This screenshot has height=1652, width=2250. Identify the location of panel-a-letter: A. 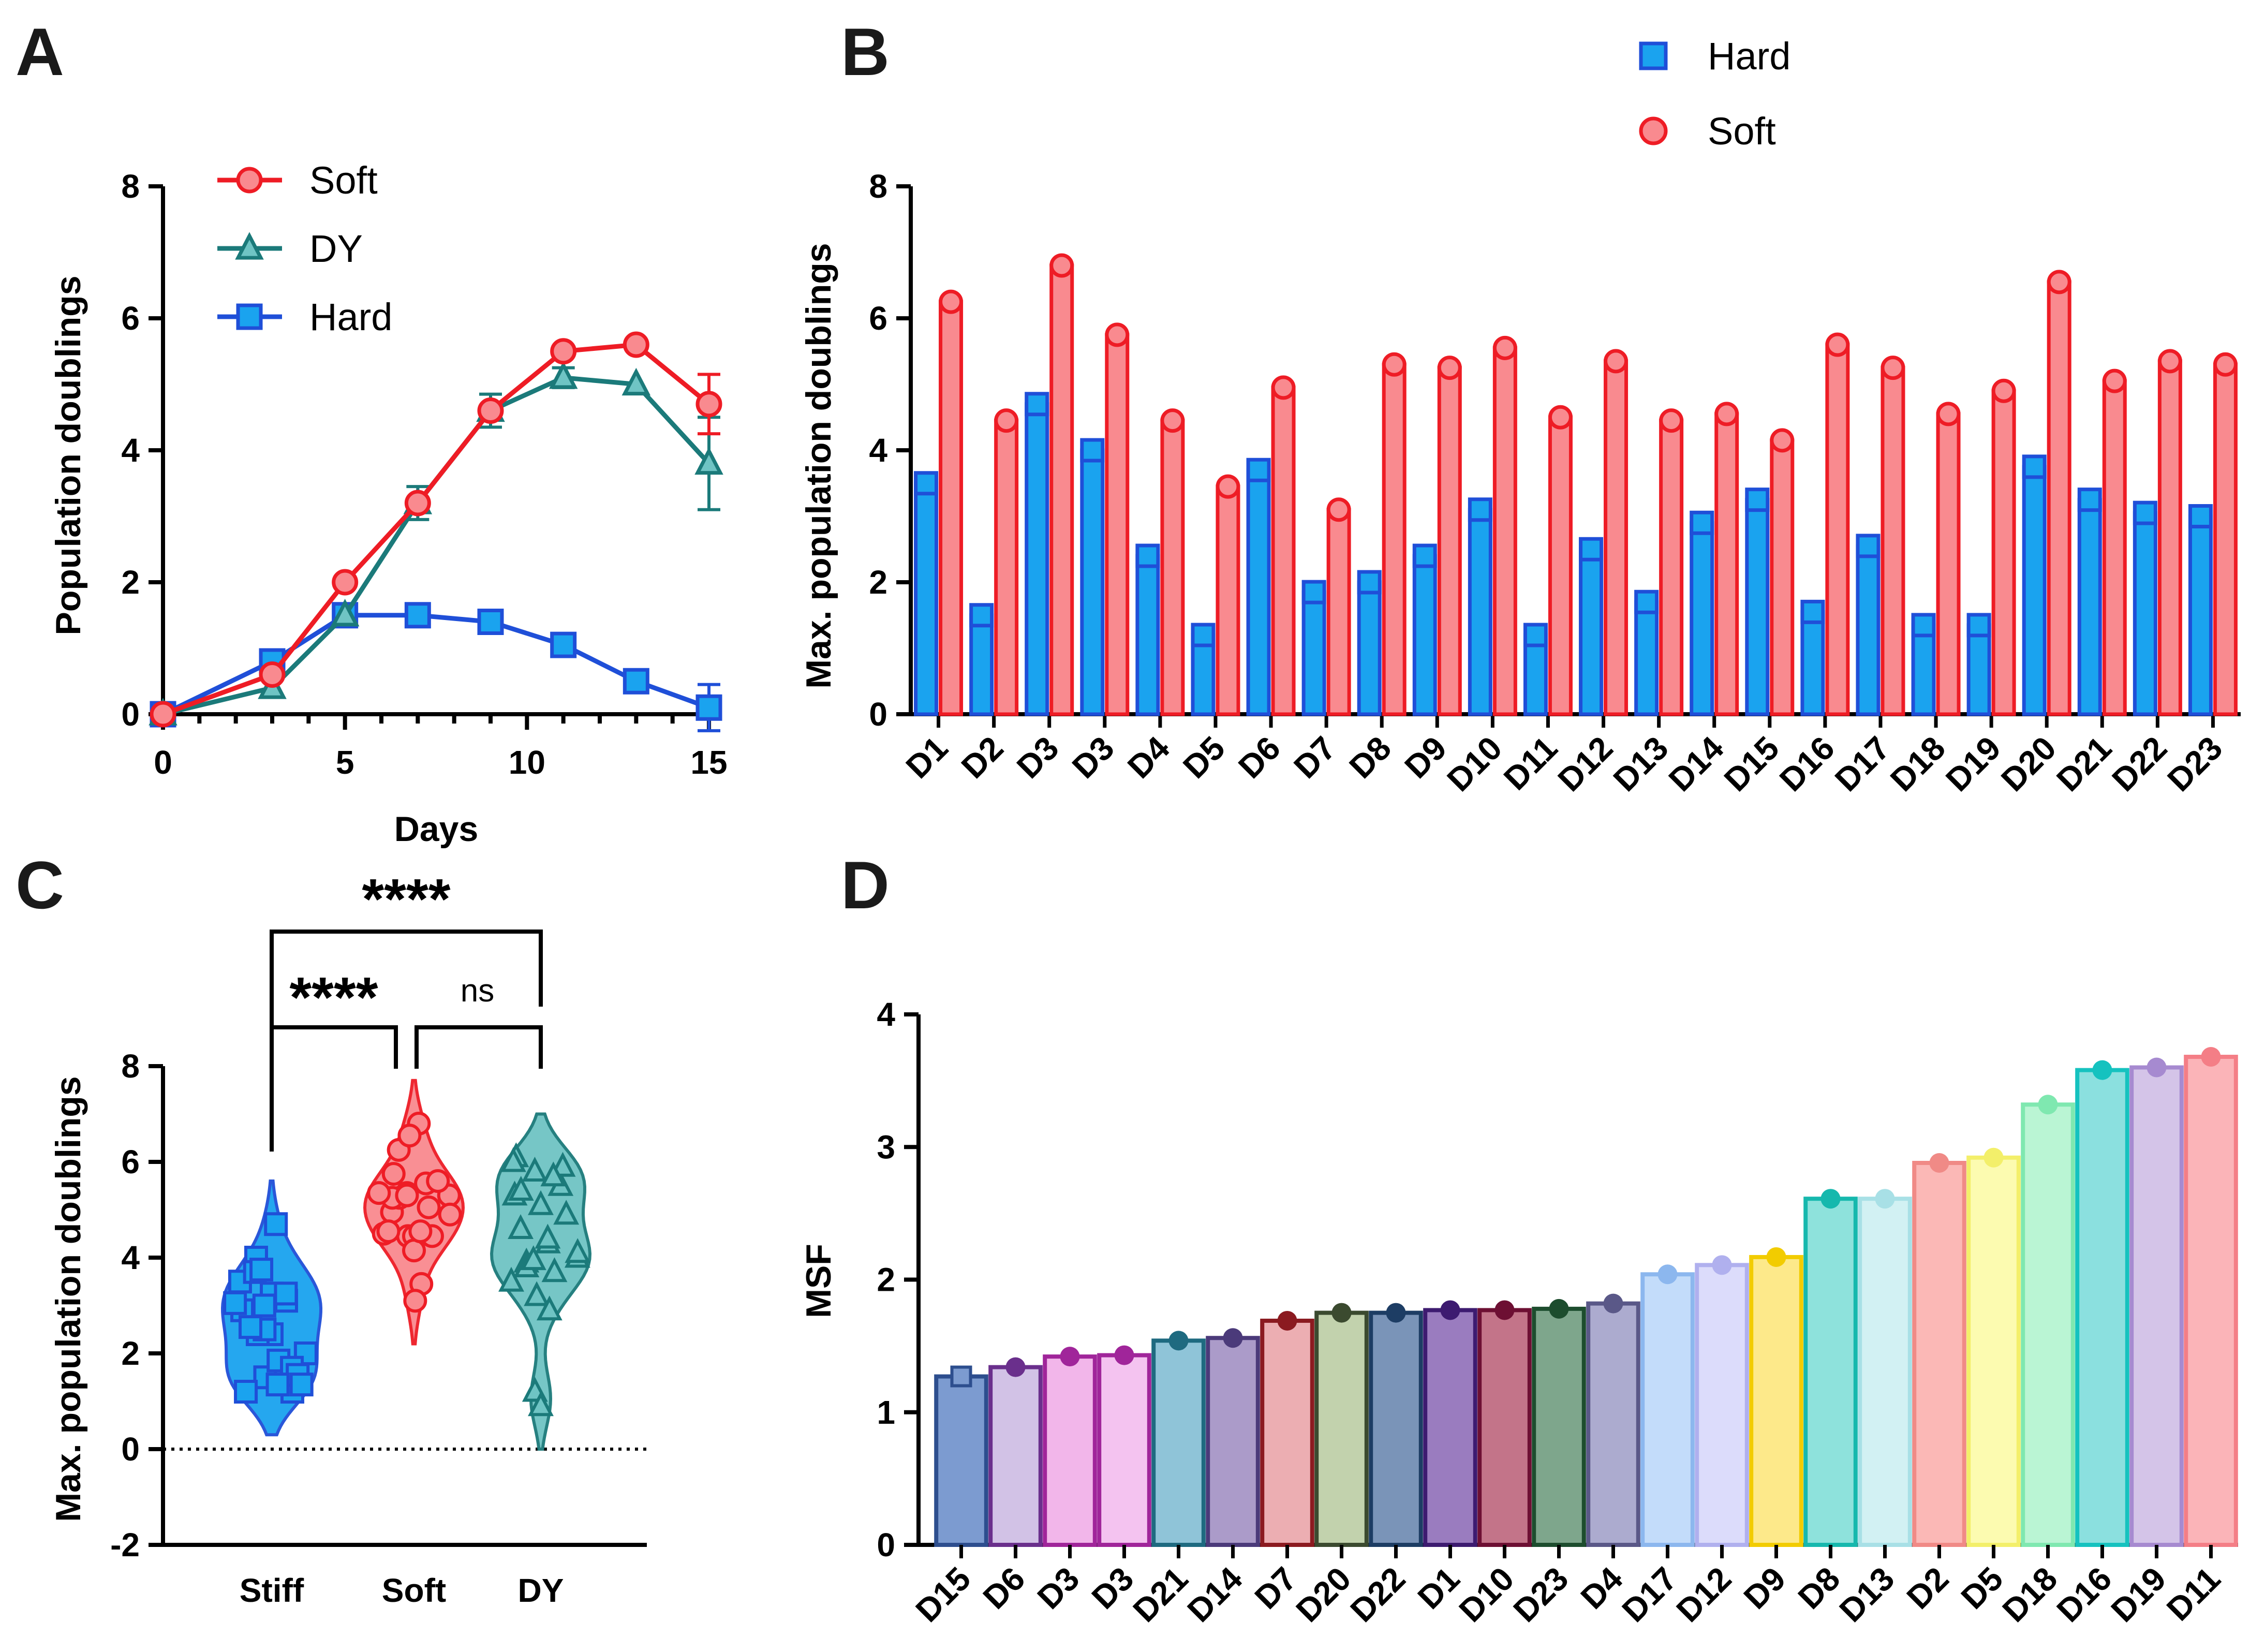
(40, 52).